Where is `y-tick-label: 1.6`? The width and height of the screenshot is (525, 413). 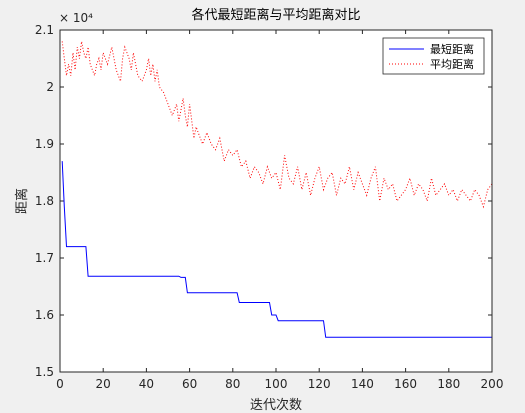
y-tick-label: 1.6 is located at coordinates (44, 315).